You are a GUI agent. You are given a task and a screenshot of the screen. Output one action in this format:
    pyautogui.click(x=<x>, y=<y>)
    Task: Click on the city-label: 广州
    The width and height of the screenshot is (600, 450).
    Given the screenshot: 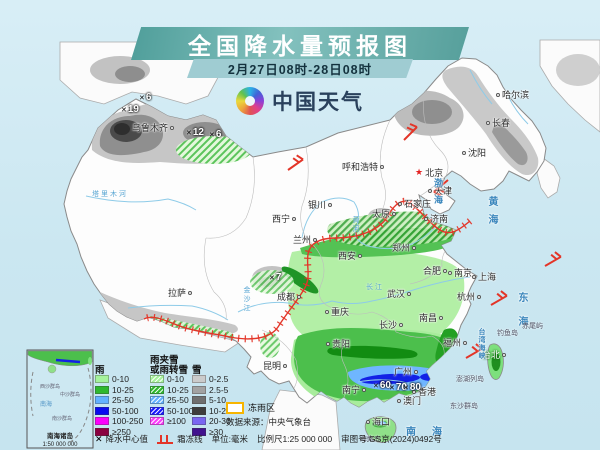 What is the action you would take?
    pyautogui.click(x=406, y=371)
    